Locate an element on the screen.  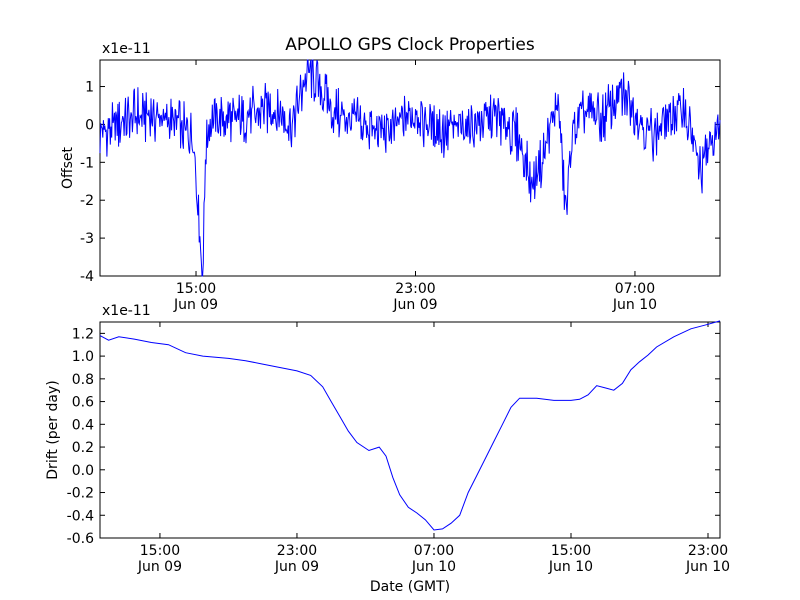
chart-title: APOLLO GPS Clock Properties is located at coordinates (410, 45).